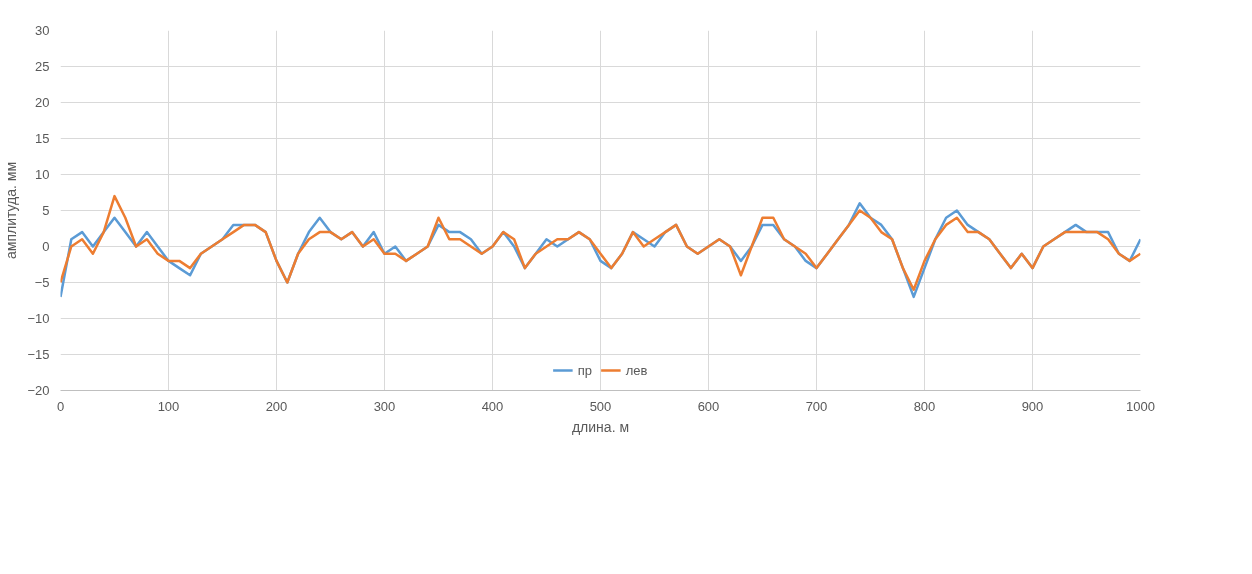 This screenshot has height=574, width=1252. What do you see at coordinates (42, 66) in the screenshot?
I see `y-tick-label: 25` at bounding box center [42, 66].